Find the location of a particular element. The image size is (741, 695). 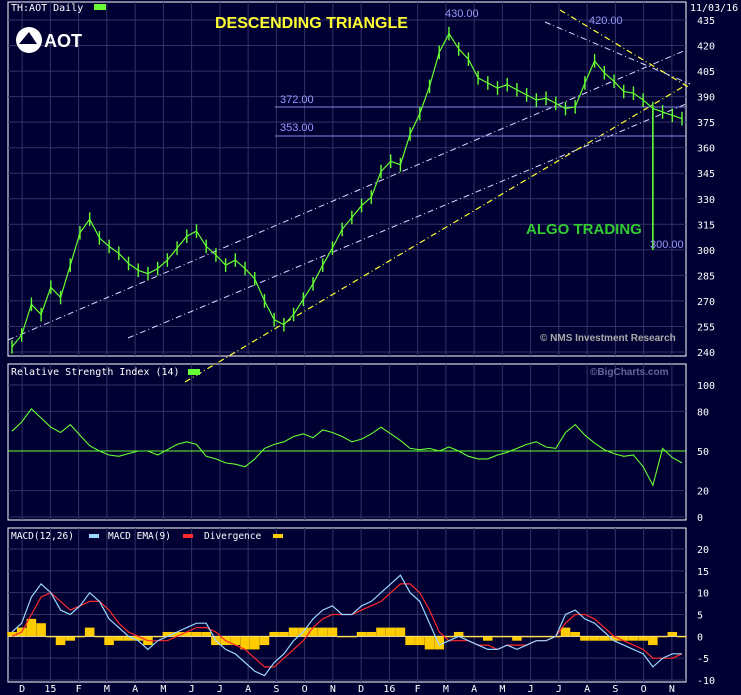

price-y-tick: 345 is located at coordinates (706, 174).